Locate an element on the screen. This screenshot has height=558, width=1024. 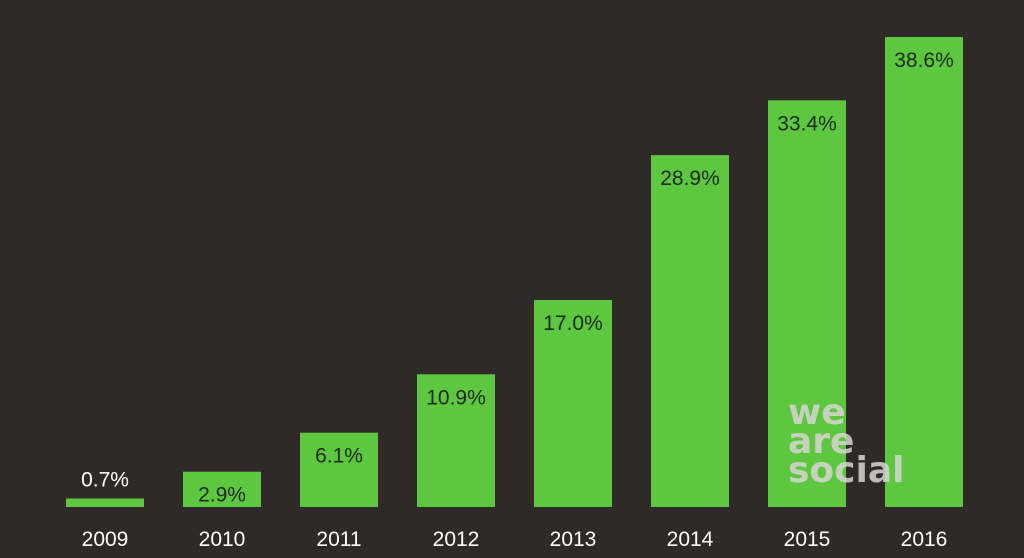
x-tick-2016: 2016 is located at coordinates (924, 539).